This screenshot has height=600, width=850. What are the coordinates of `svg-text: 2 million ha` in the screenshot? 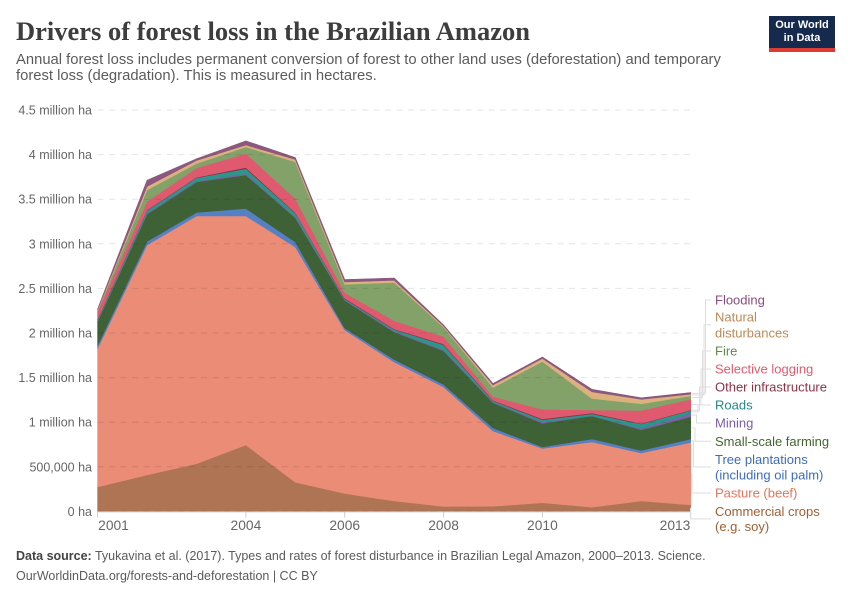 It's located at (60, 334).